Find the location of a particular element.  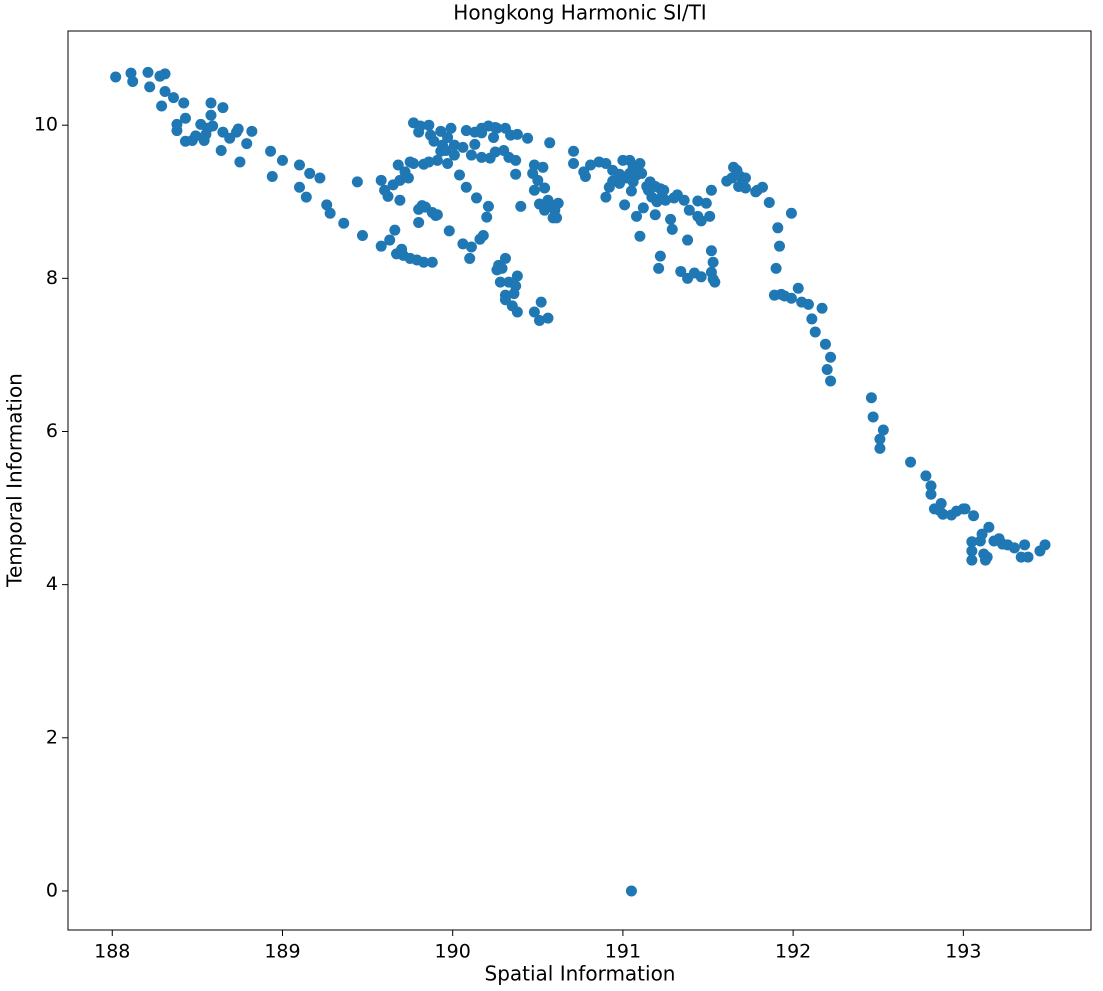

y-tick-label: 8 is located at coordinates (52, 278).